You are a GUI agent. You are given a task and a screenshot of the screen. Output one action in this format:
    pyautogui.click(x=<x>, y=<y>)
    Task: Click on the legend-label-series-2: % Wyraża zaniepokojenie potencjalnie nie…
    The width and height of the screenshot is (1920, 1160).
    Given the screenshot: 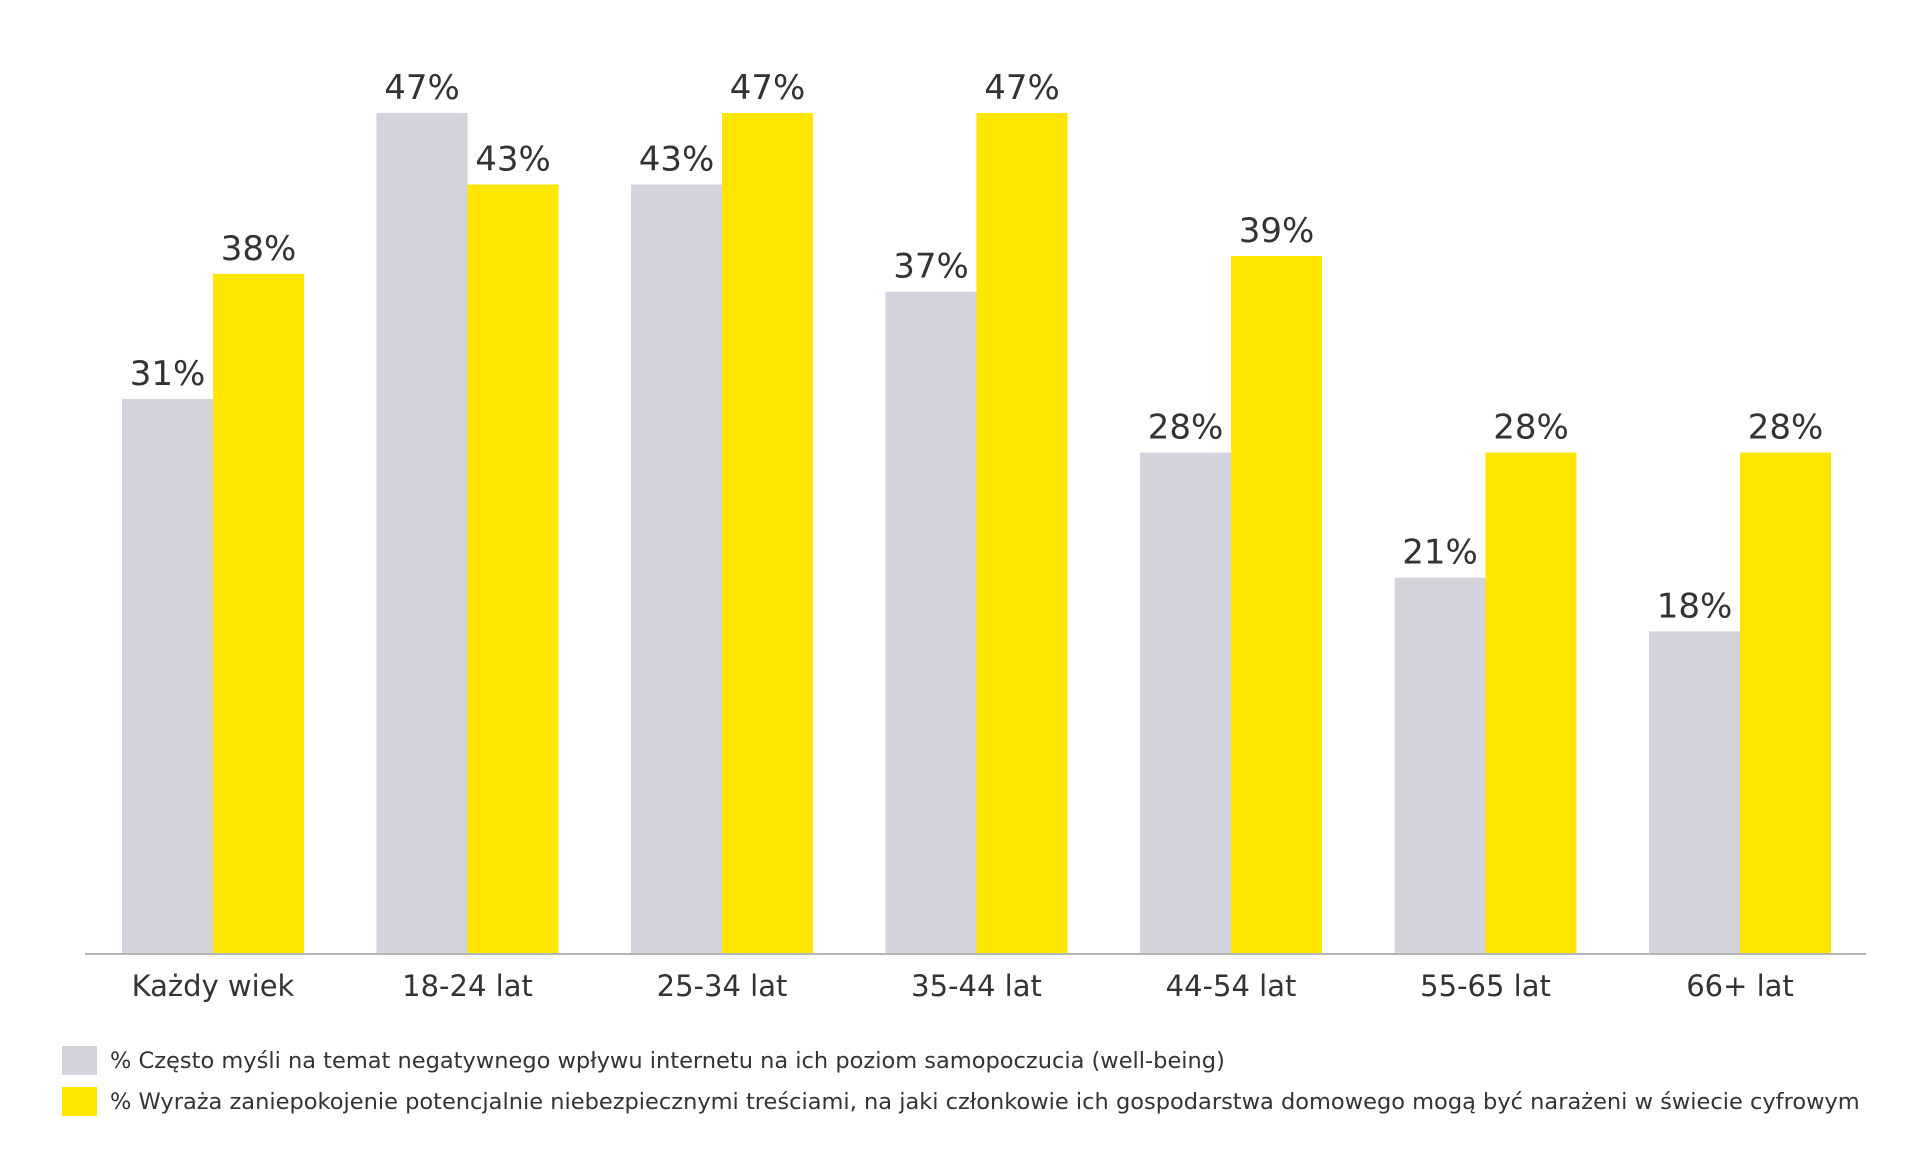 What is the action you would take?
    pyautogui.click(x=985, y=1101)
    